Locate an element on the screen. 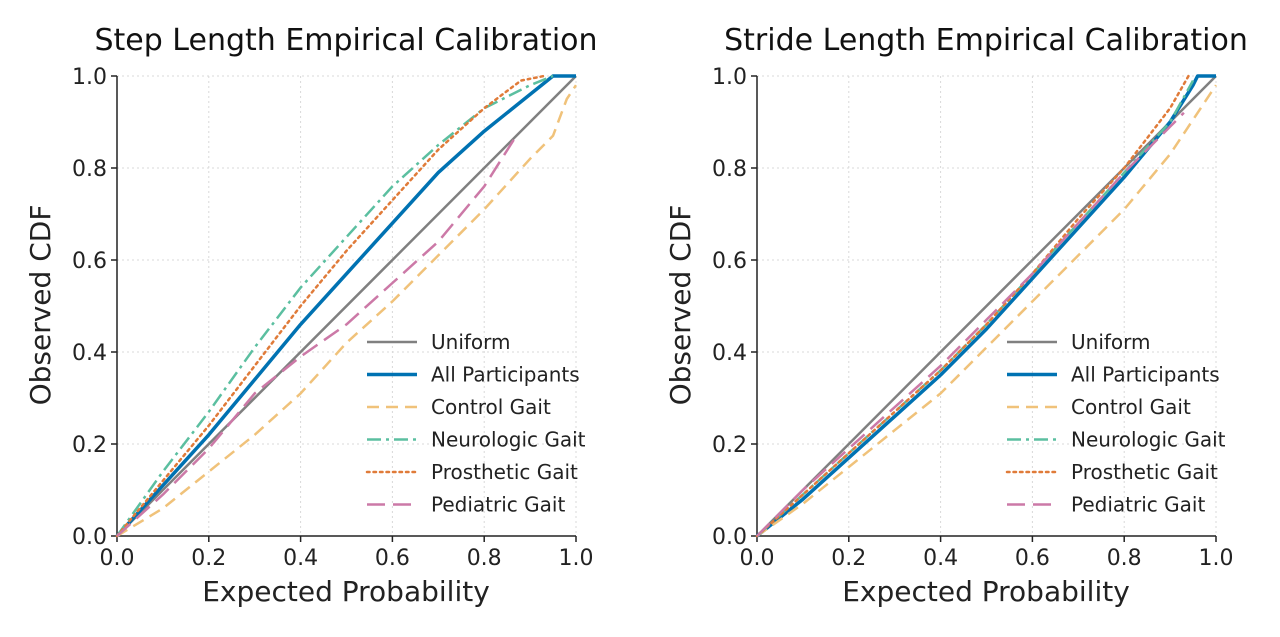 This screenshot has width=1280, height=637. chart-title: Step Length Empirical Calibration is located at coordinates (345, 40).